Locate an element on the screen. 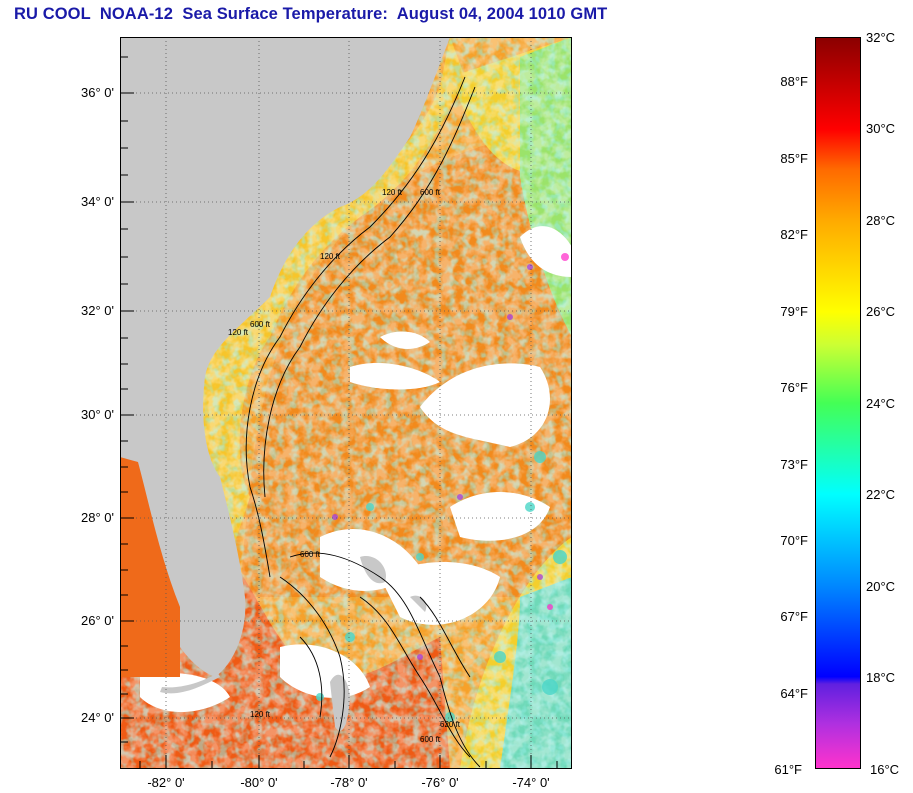  latitude-label: 36° 0' is located at coordinates (97, 92).